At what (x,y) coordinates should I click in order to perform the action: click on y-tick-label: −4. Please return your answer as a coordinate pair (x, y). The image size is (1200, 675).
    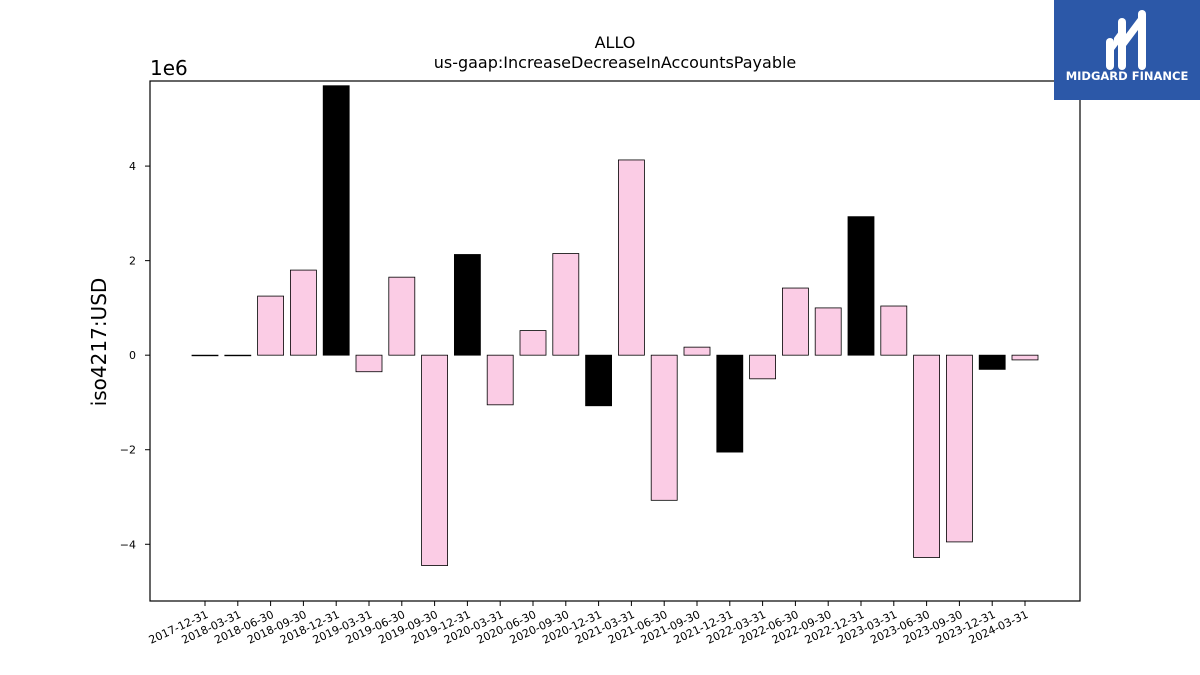
    Looking at the image, I should click on (128, 544).